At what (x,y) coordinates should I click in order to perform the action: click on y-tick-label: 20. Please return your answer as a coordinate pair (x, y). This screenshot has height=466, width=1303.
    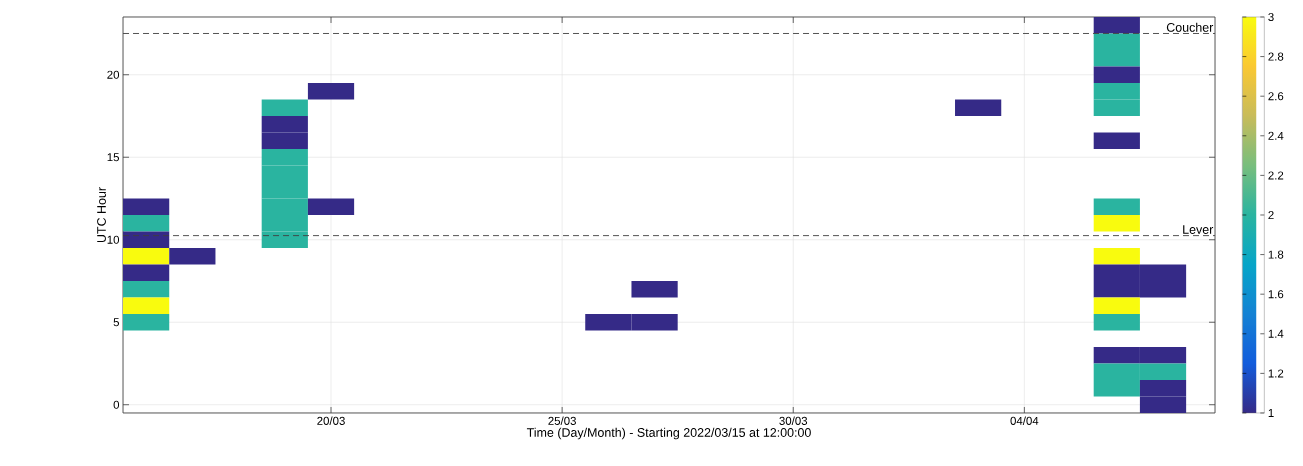
    Looking at the image, I should click on (113, 74).